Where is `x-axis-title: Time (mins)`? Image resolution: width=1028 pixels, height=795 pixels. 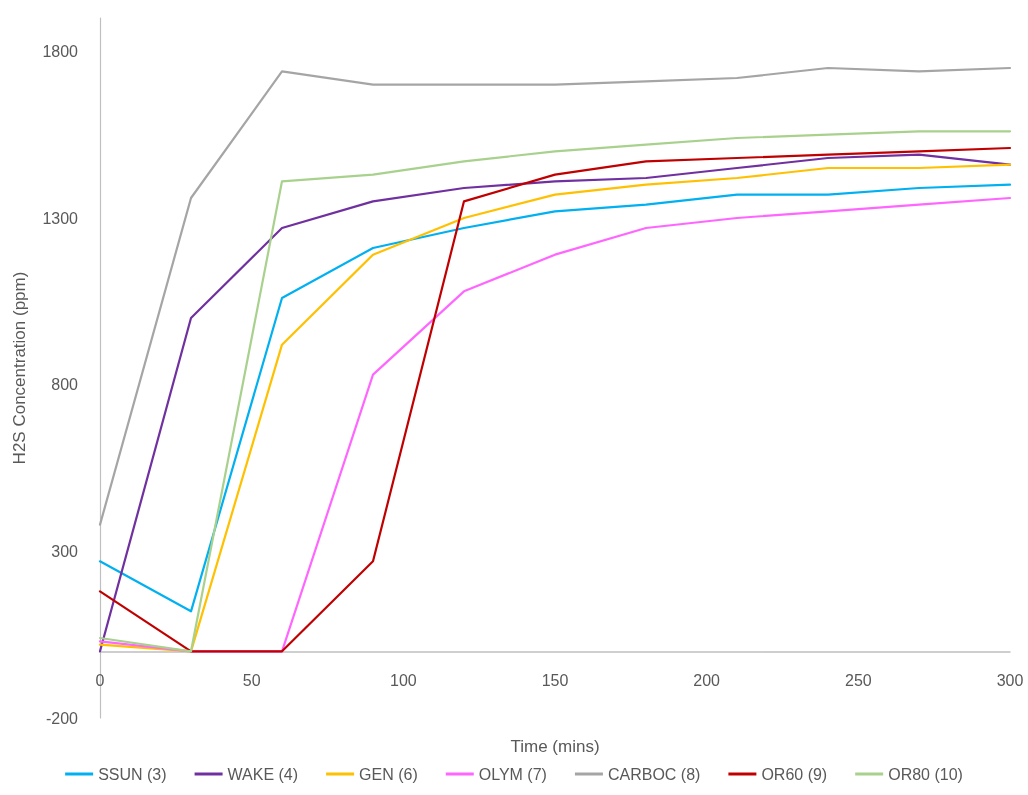
x-axis-title: Time (mins) is located at coordinates (555, 746).